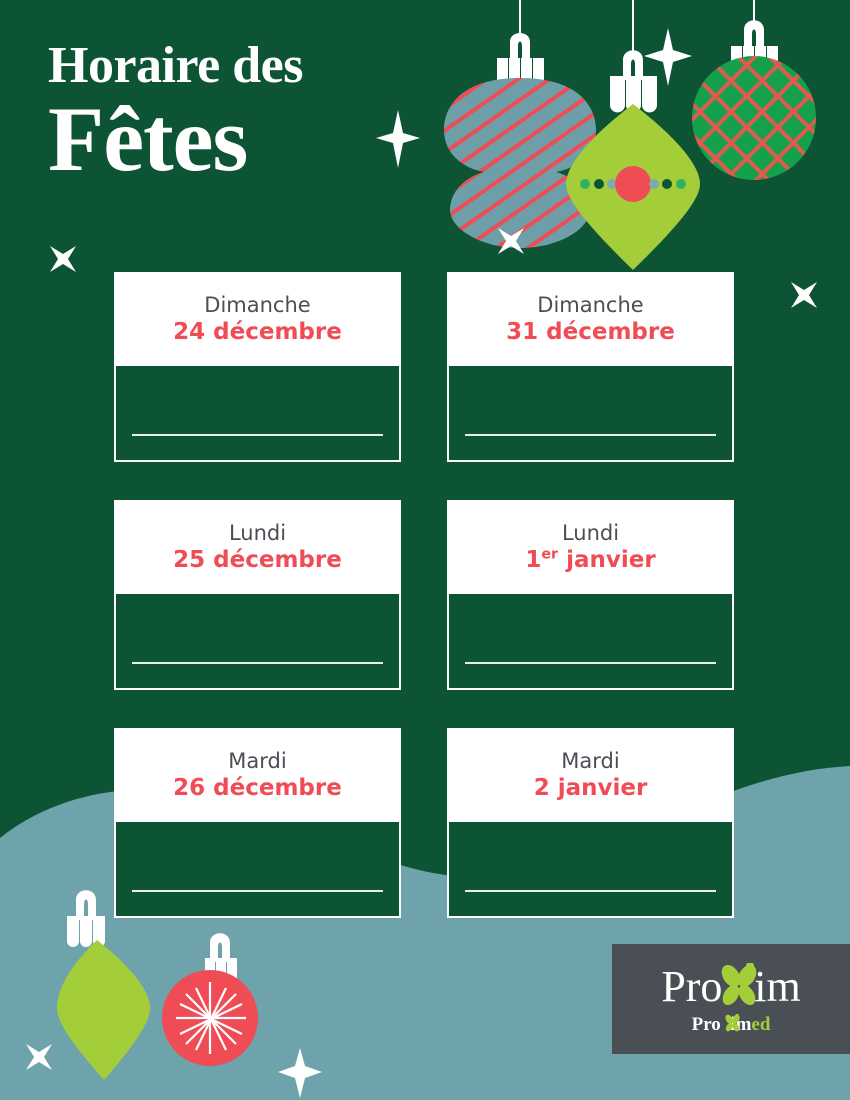 This screenshot has width=850, height=1100. What do you see at coordinates (550, 554) in the screenshot?
I see `card-date-ordinal: er` at bounding box center [550, 554].